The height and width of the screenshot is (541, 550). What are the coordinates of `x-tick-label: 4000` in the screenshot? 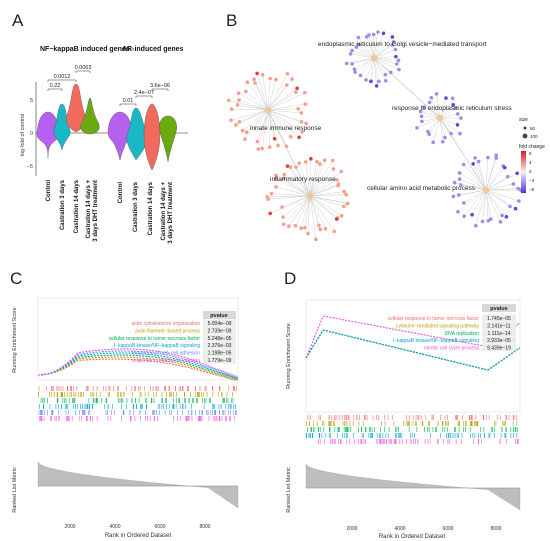 It's located at (399, 529).